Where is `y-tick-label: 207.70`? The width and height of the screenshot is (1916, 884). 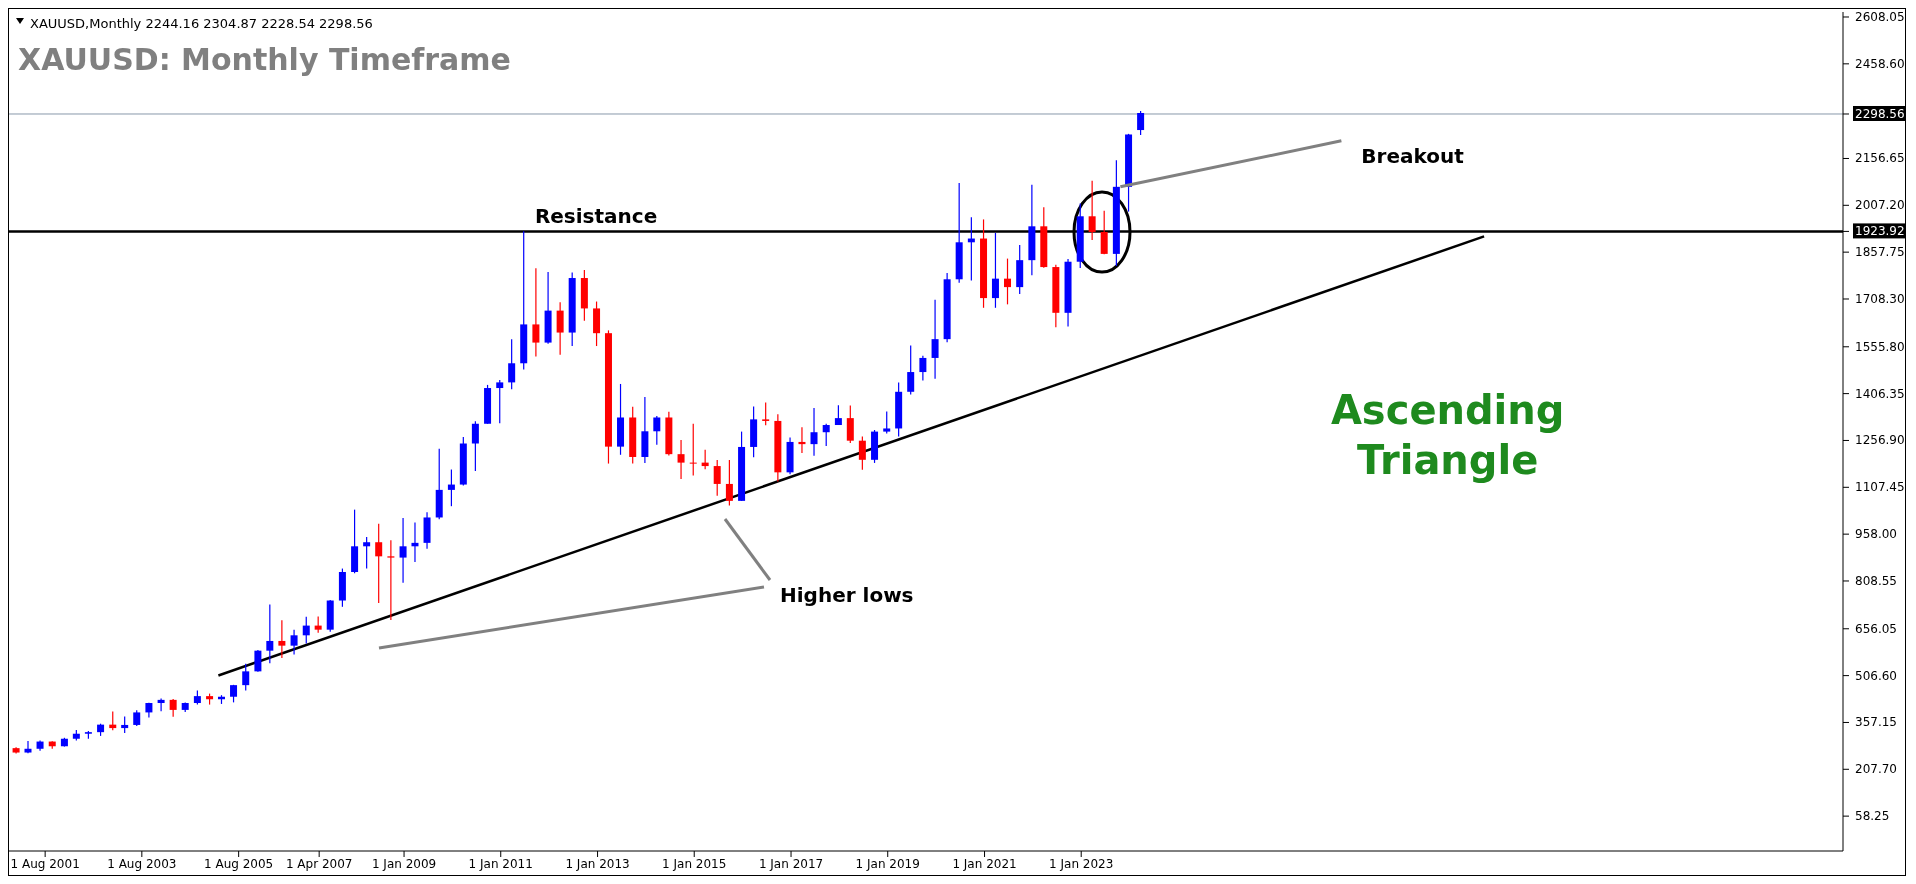
y-tick-label: 207.70 is located at coordinates (1876, 769).